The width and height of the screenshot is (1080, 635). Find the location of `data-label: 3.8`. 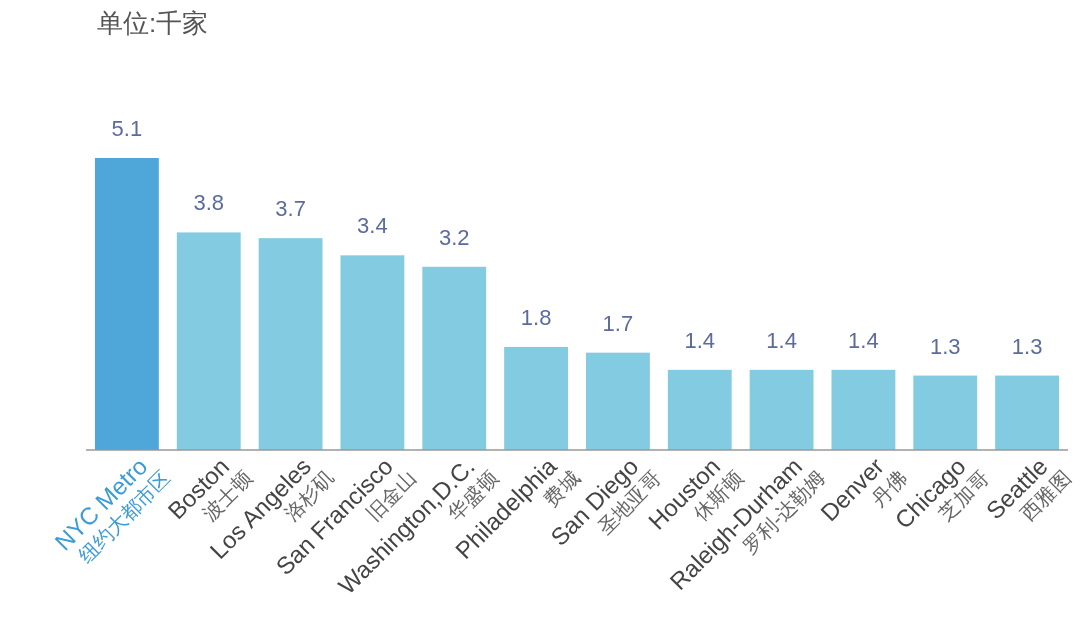

data-label: 3.8 is located at coordinates (209, 203).